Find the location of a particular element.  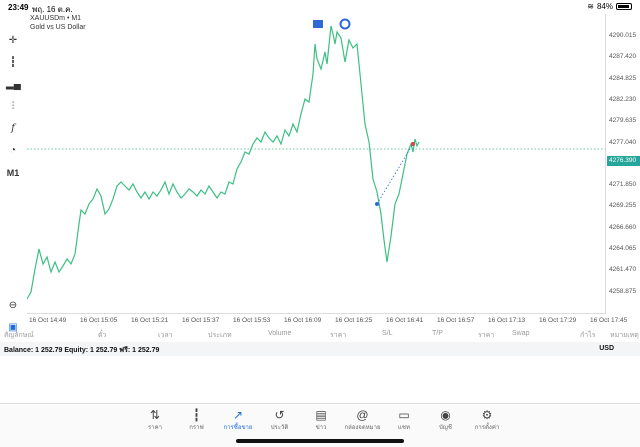

price-tick-label: 4284.825 is located at coordinates (623, 78).